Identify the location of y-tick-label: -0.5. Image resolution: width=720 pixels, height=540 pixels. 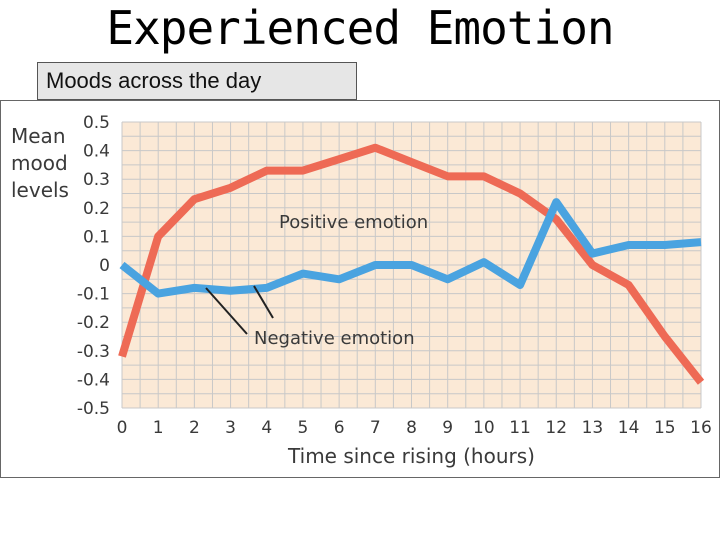
(93, 409).